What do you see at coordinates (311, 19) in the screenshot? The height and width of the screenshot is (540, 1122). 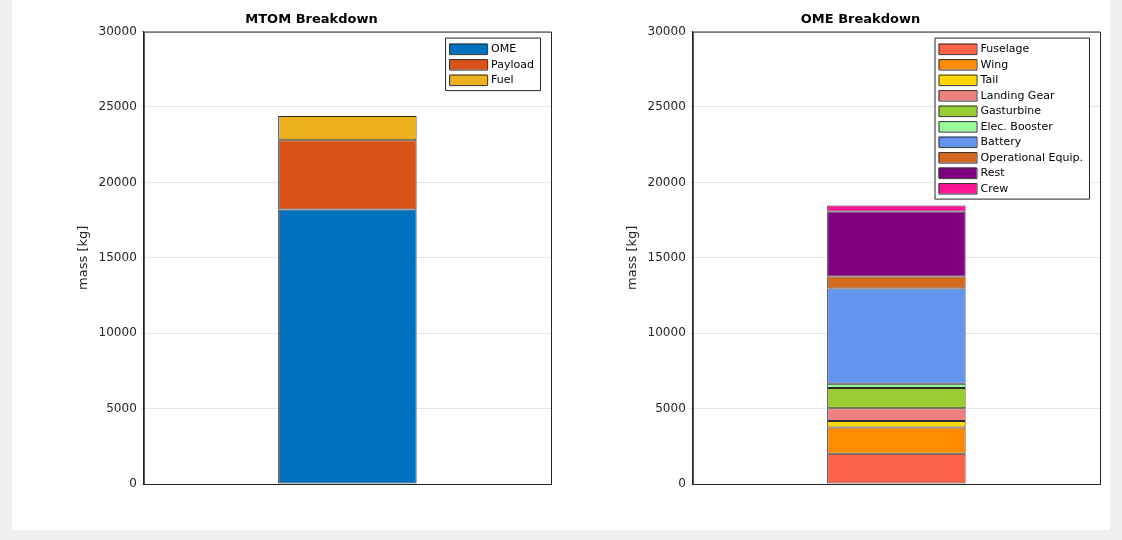 I see `chart-title: MTOM Breakdown` at bounding box center [311, 19].